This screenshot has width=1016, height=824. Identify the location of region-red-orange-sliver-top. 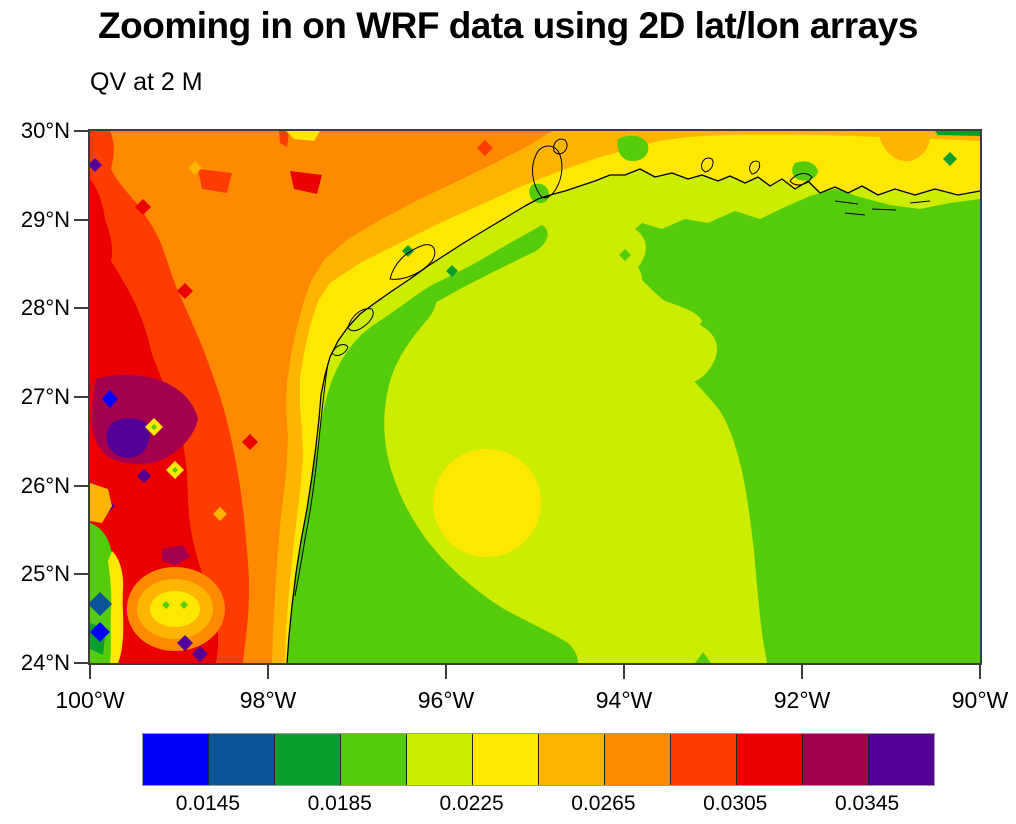
(284, 139).